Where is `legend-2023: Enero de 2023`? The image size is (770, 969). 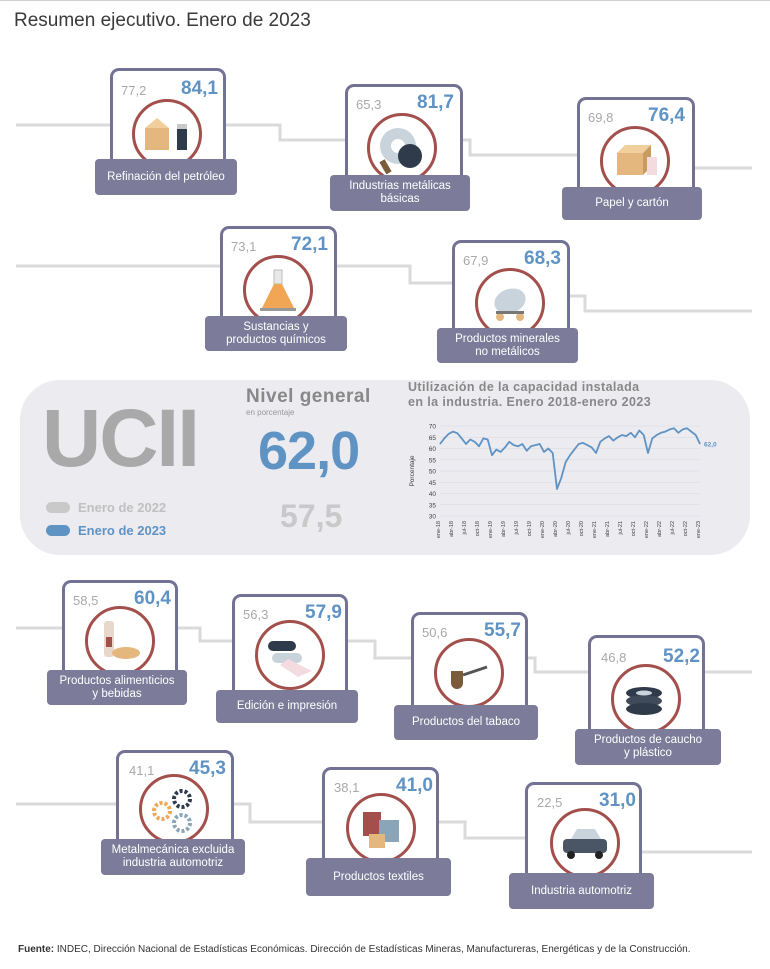 legend-2023: Enero de 2023 is located at coordinates (106, 530).